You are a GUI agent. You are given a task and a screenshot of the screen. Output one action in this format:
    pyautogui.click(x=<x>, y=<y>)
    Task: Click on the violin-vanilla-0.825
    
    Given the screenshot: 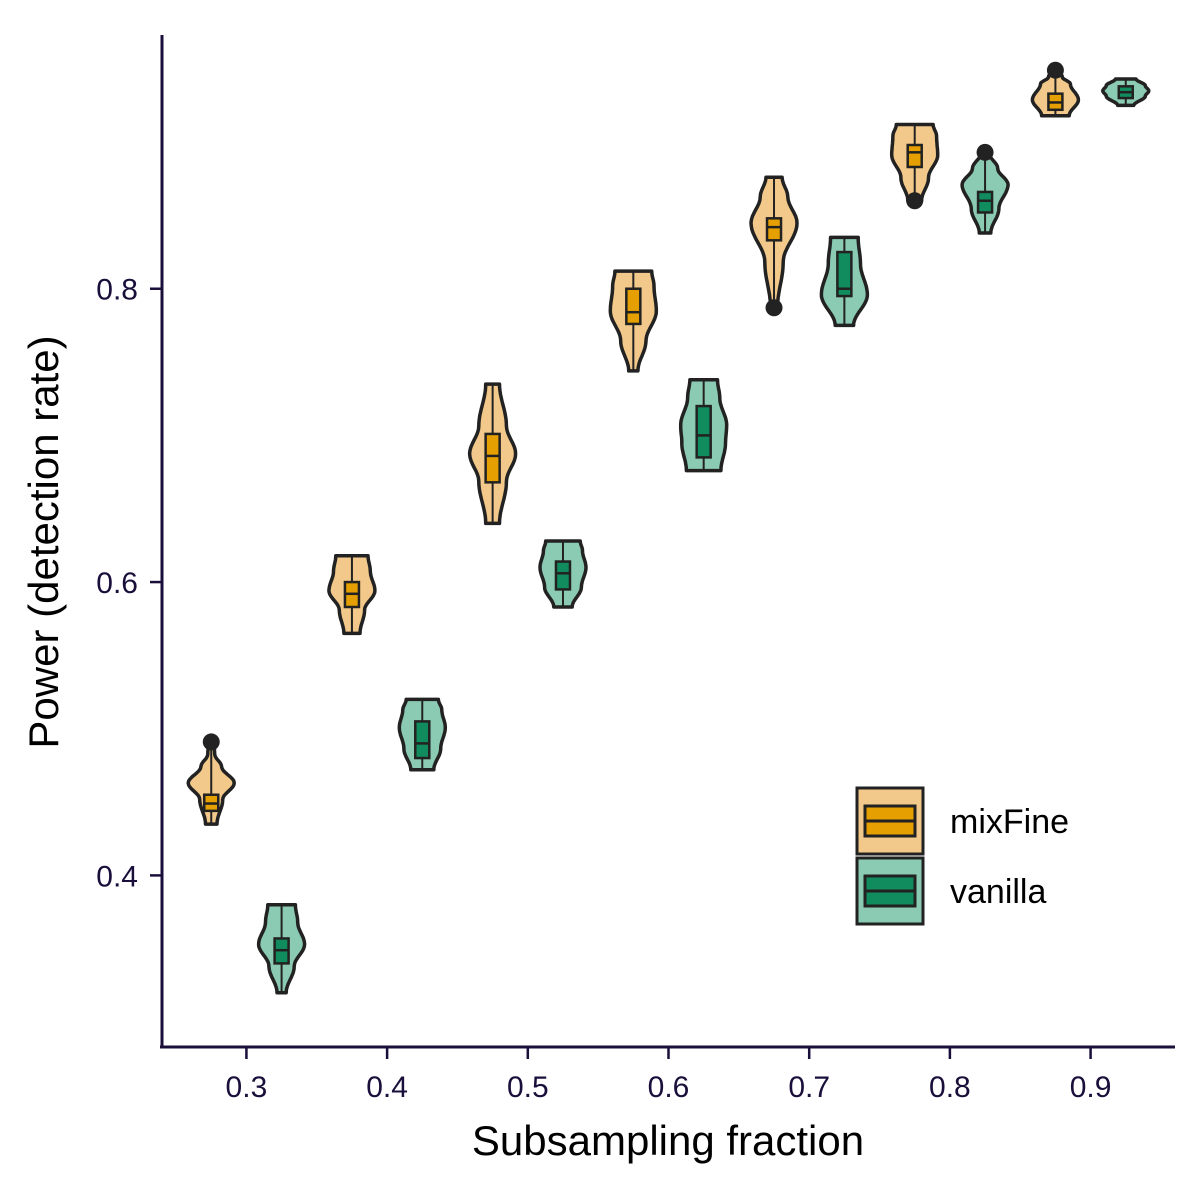 What is the action you would take?
    pyautogui.click(x=985, y=189)
    